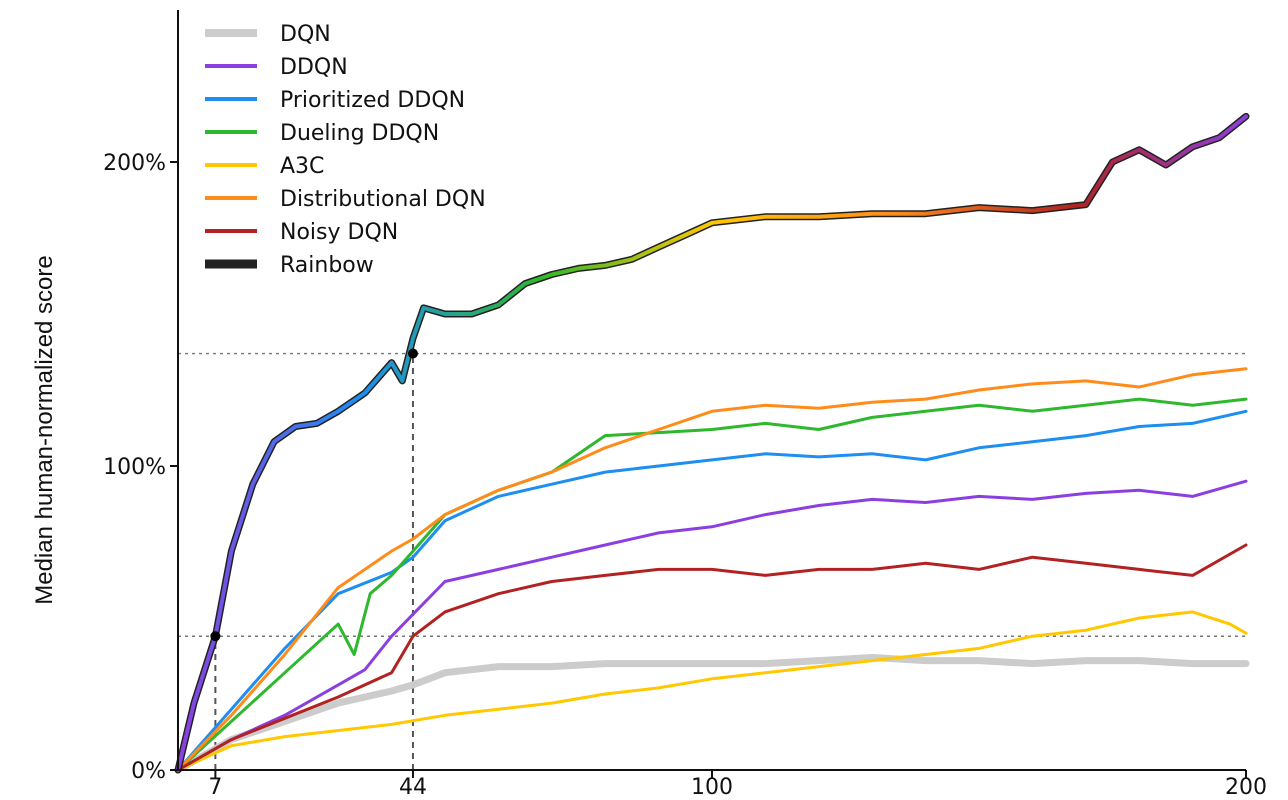  Describe the element at coordinates (215, 787) in the screenshot. I see `x-tick-label-0: 7` at that location.